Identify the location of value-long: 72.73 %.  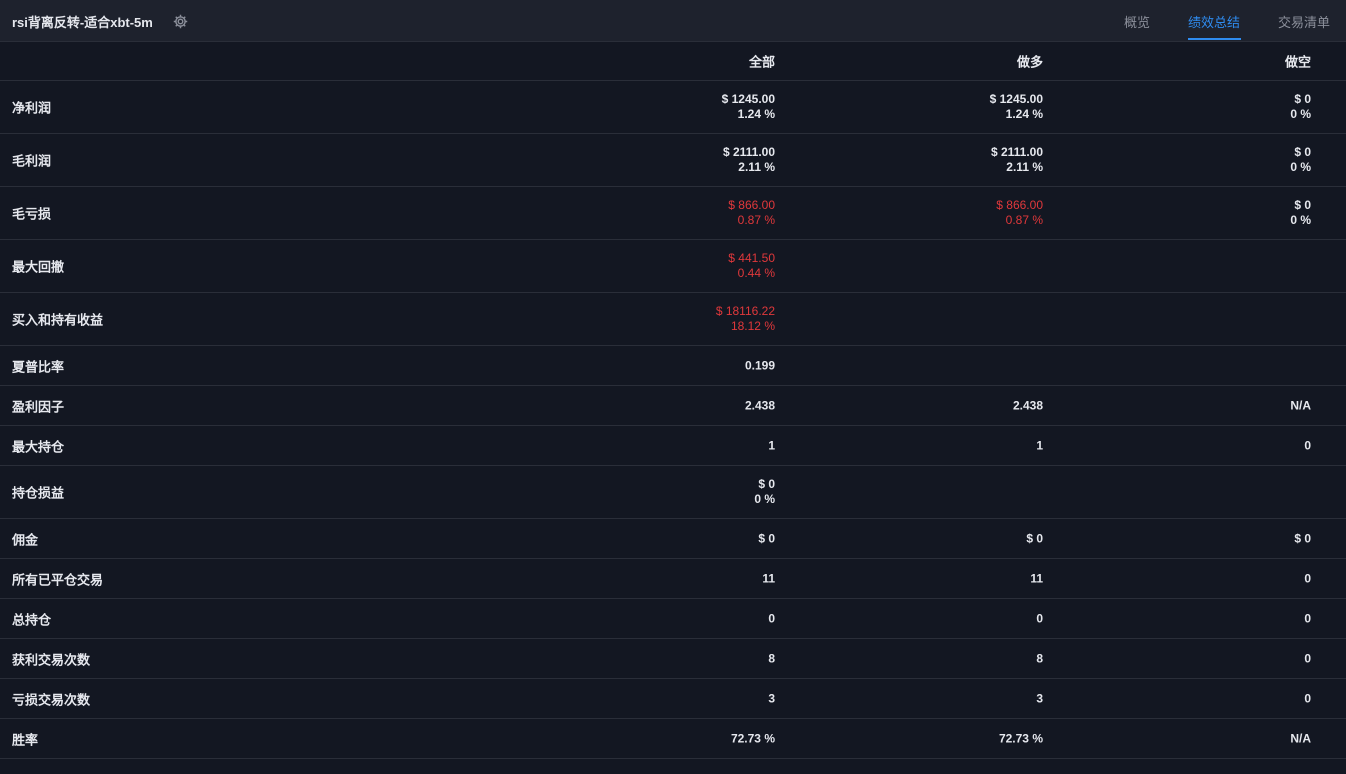
(1020, 738).